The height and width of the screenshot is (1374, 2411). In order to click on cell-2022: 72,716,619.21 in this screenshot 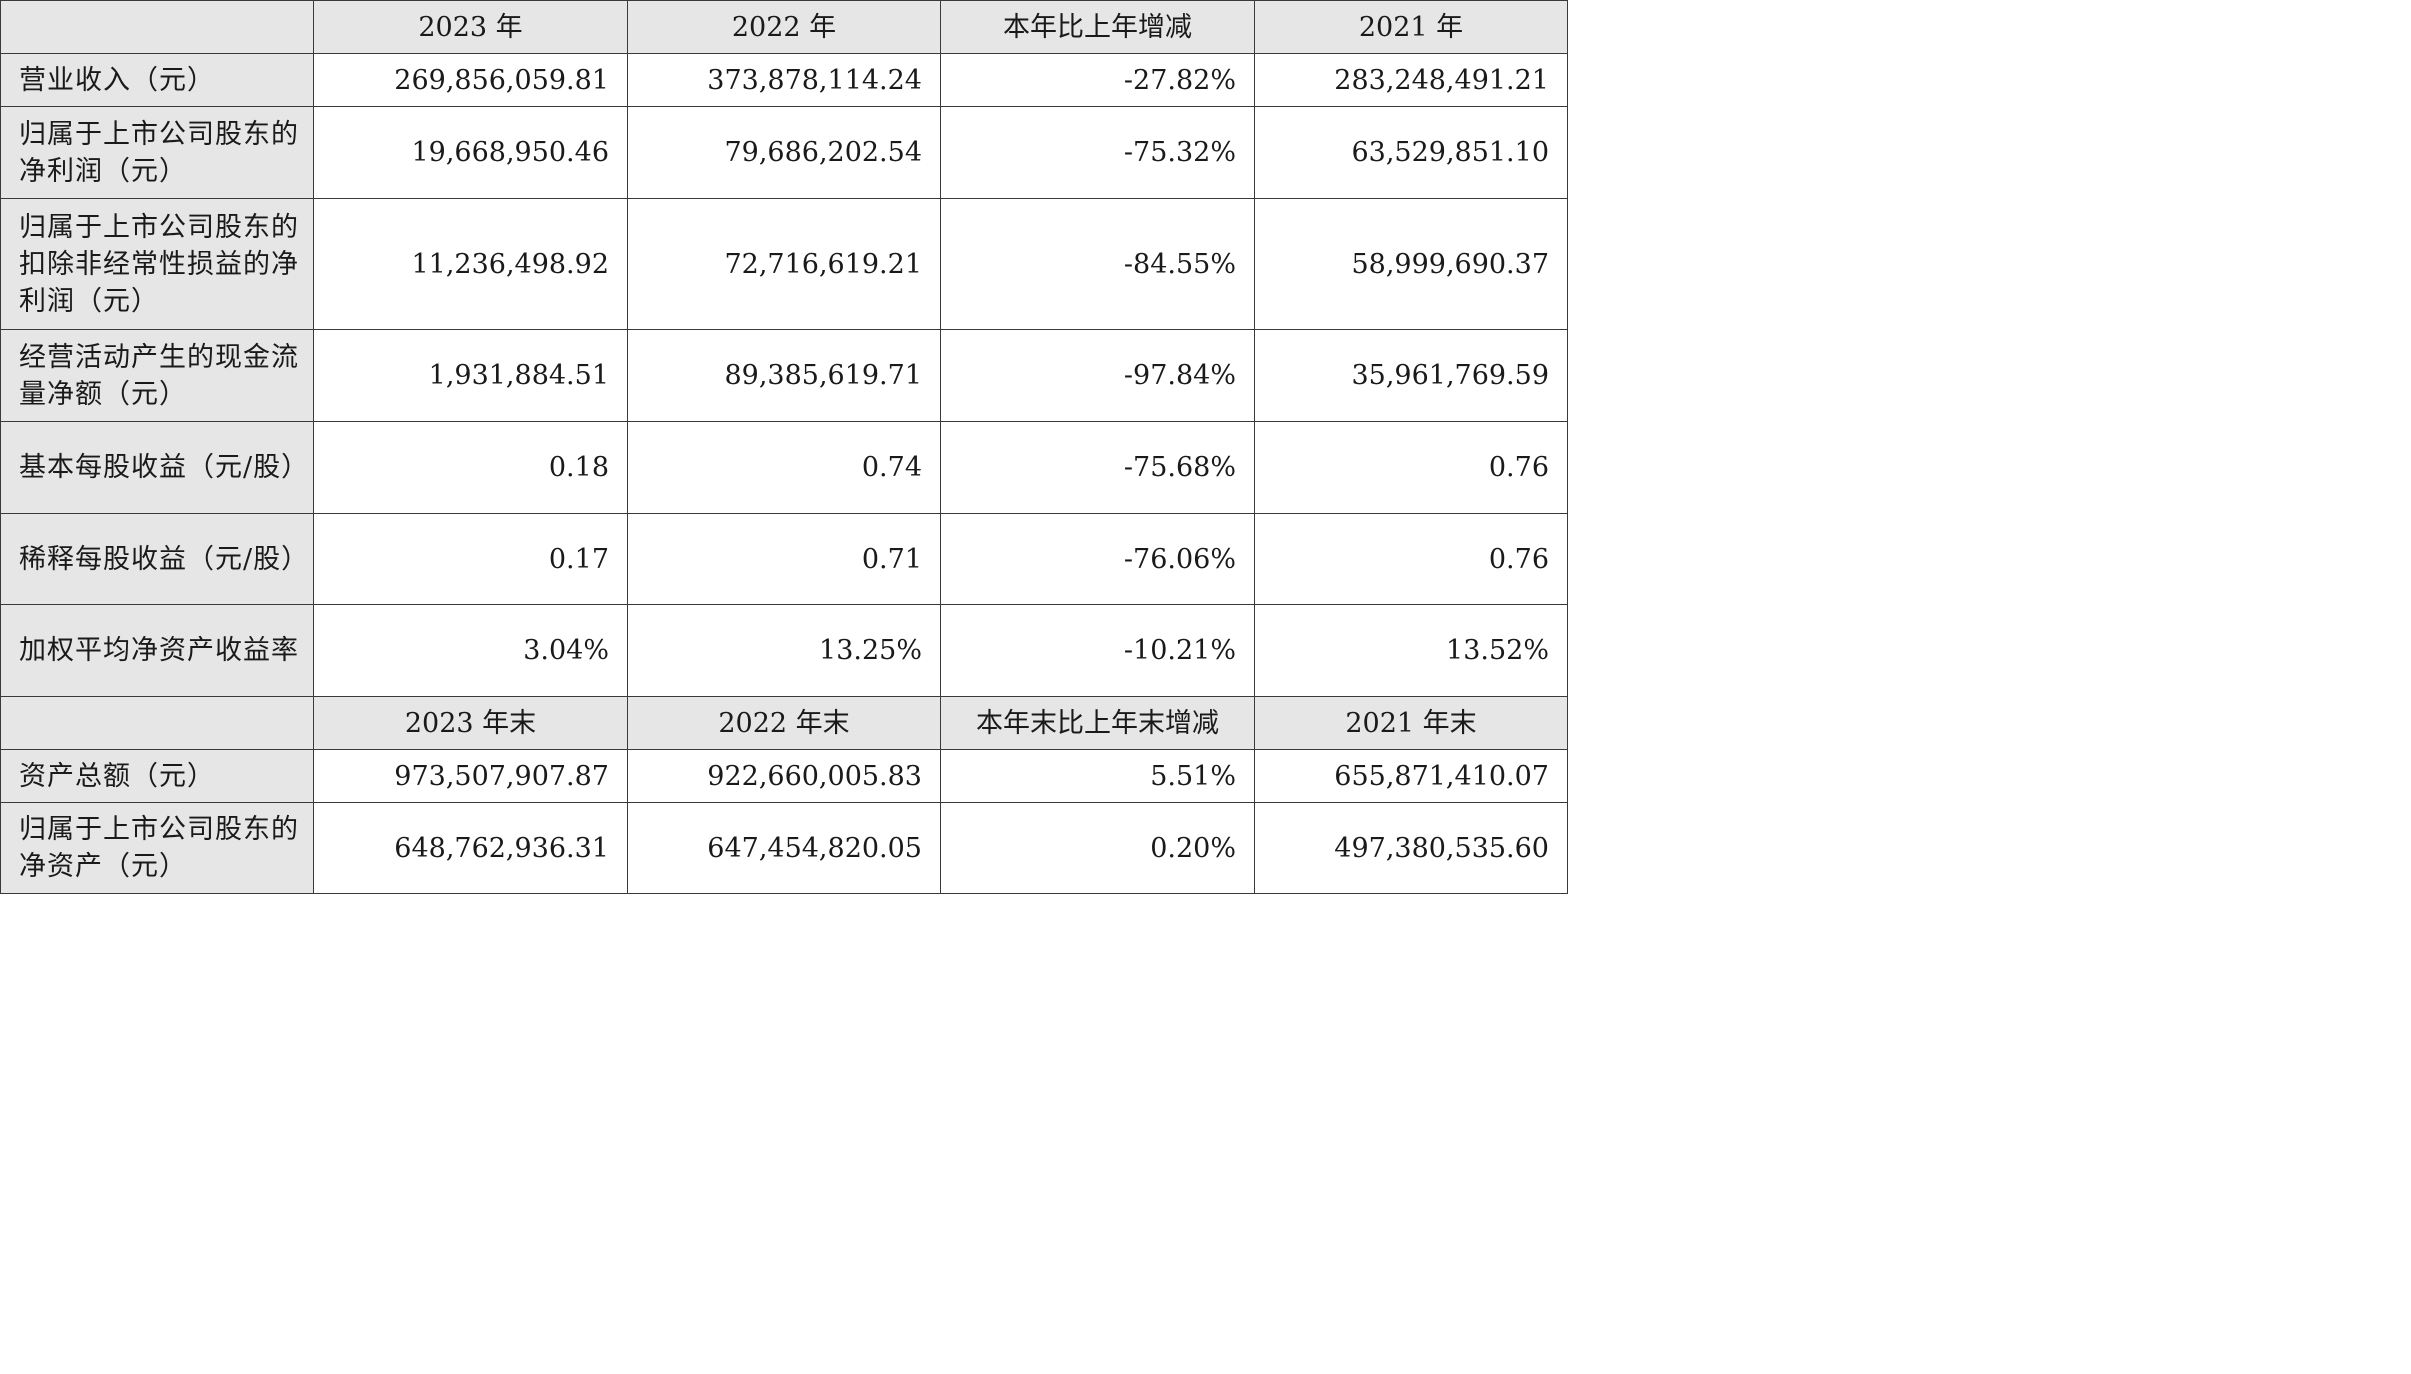, I will do `click(784, 264)`.